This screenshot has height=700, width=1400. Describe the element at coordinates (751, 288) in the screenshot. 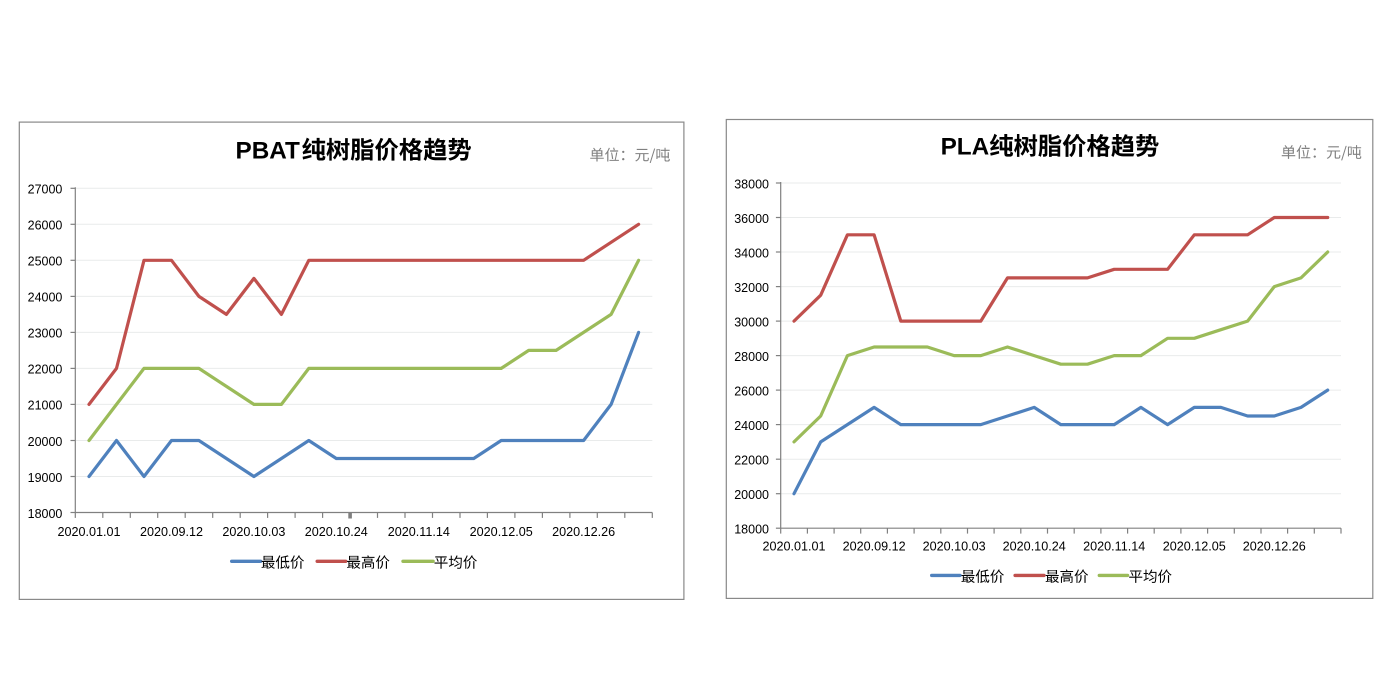

I see `svg-text: 32000` at that location.